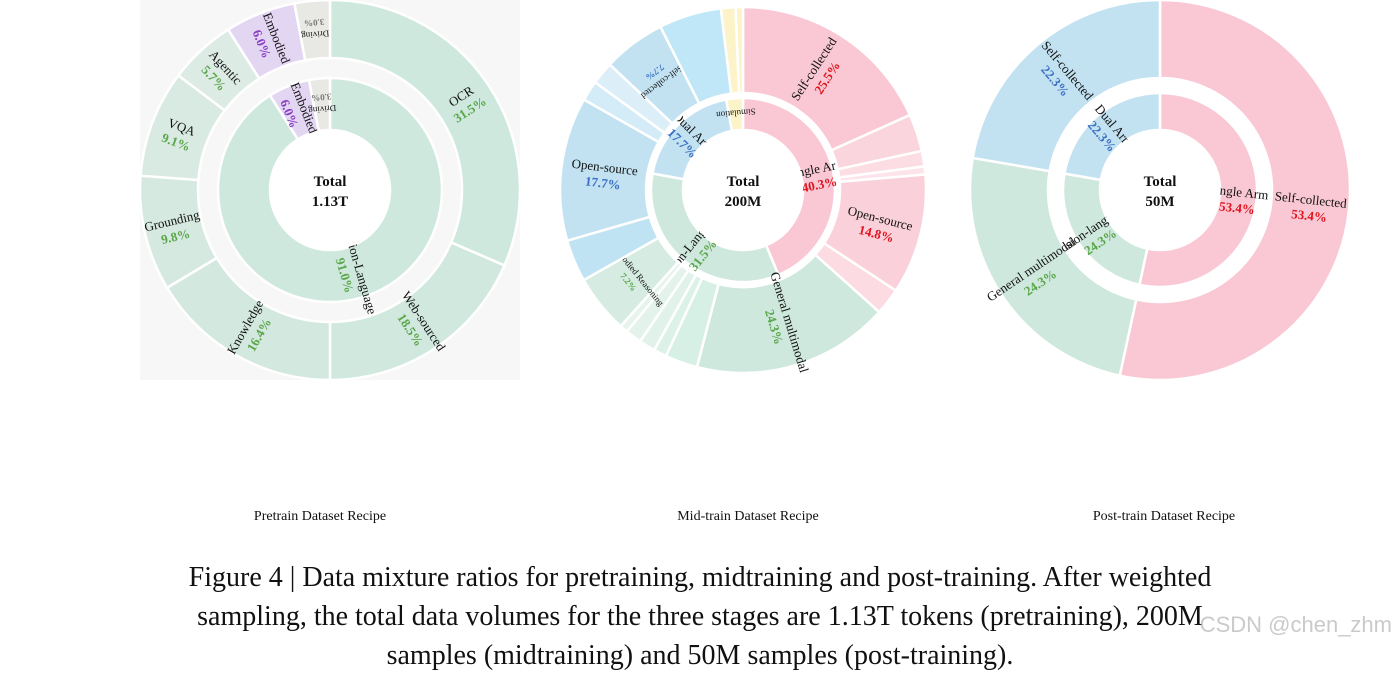 This screenshot has width=1400, height=674. Describe the element at coordinates (602, 182) in the screenshot. I see `outer-value-open-source: 17.7%` at that location.